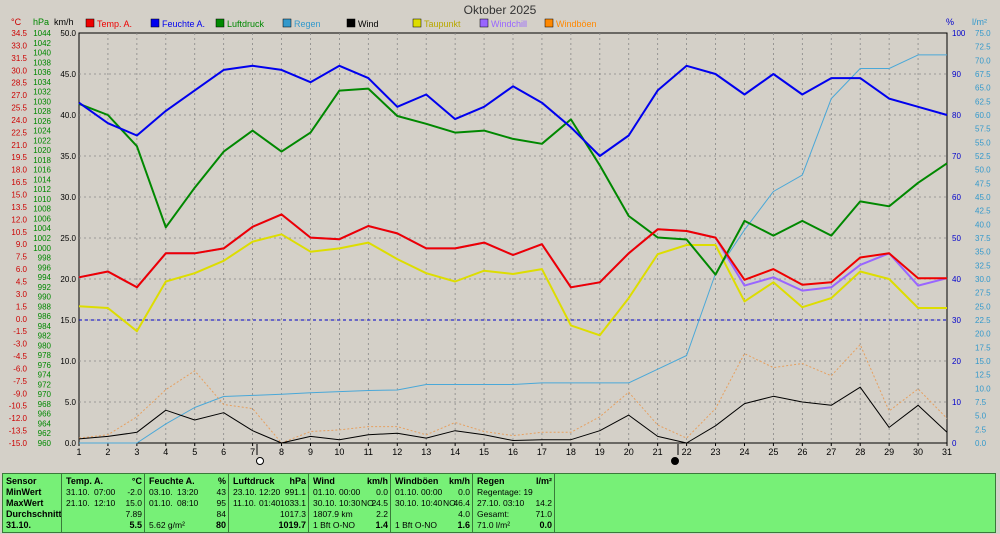 This screenshot has height=534, width=1000. Describe the element at coordinates (223, 452) in the screenshot. I see `x-tick-label: 6` at that location.